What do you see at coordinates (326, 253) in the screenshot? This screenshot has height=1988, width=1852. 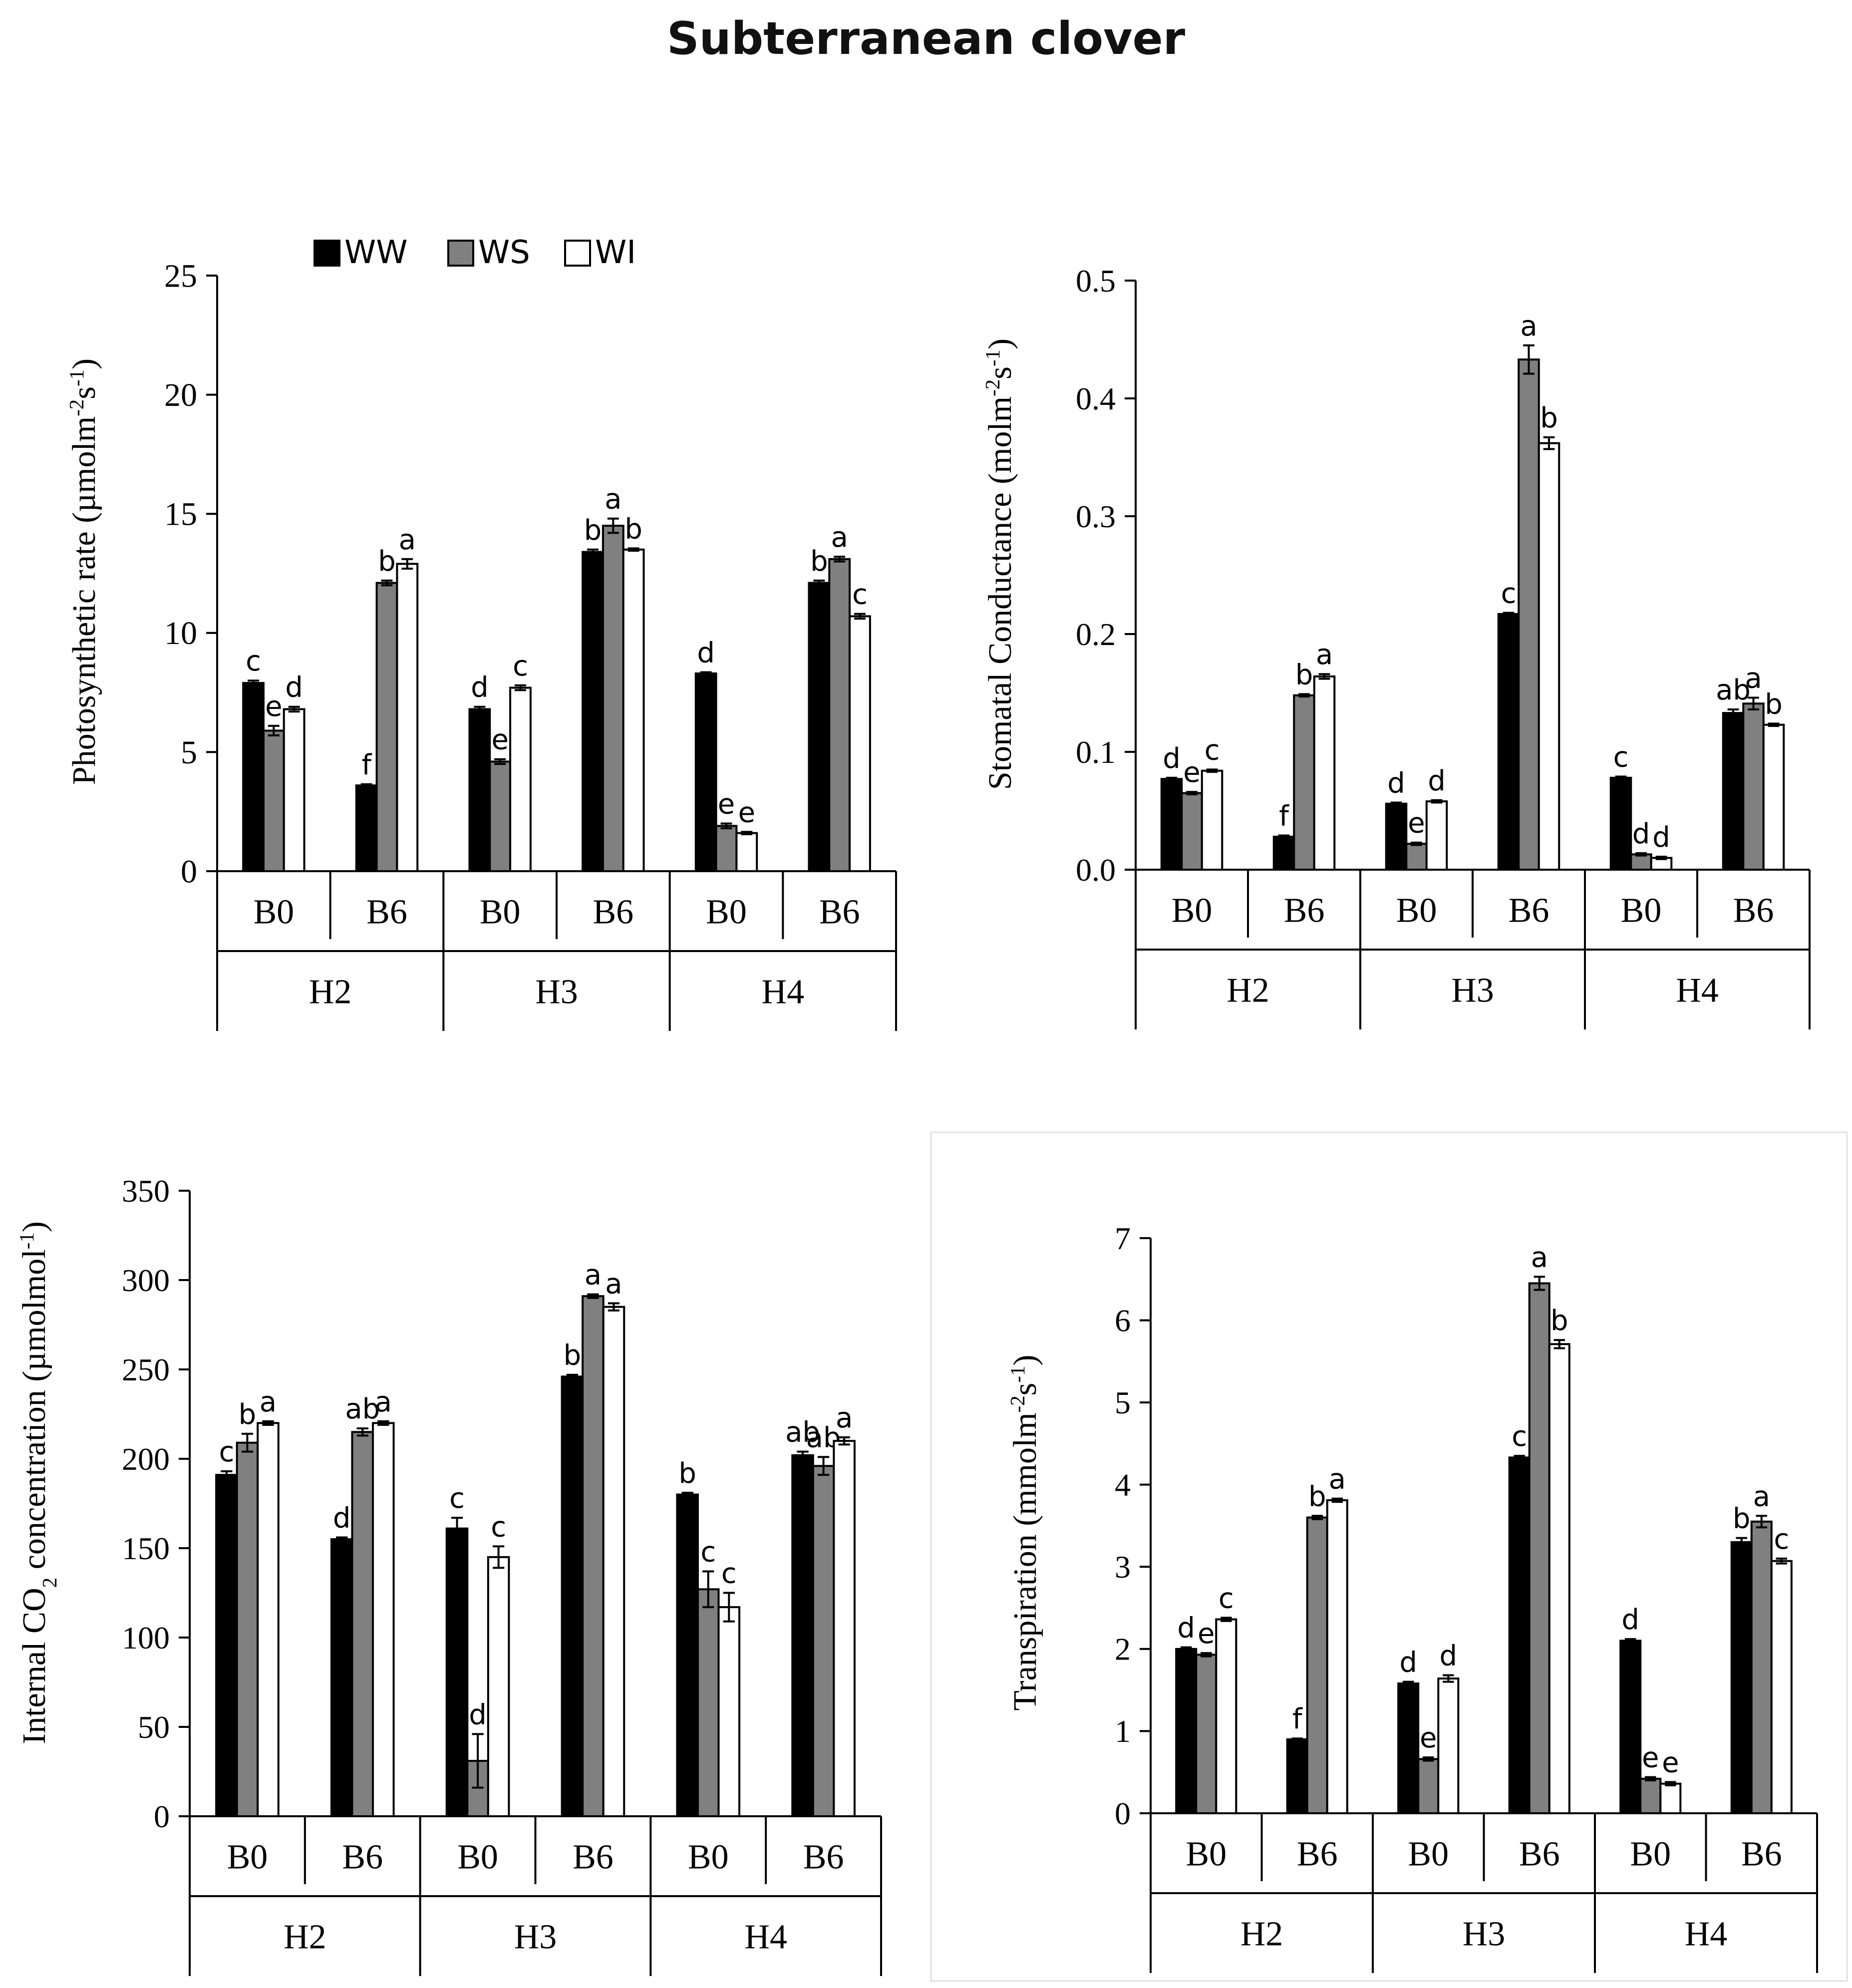 I see `legend-swatch-ww` at bounding box center [326, 253].